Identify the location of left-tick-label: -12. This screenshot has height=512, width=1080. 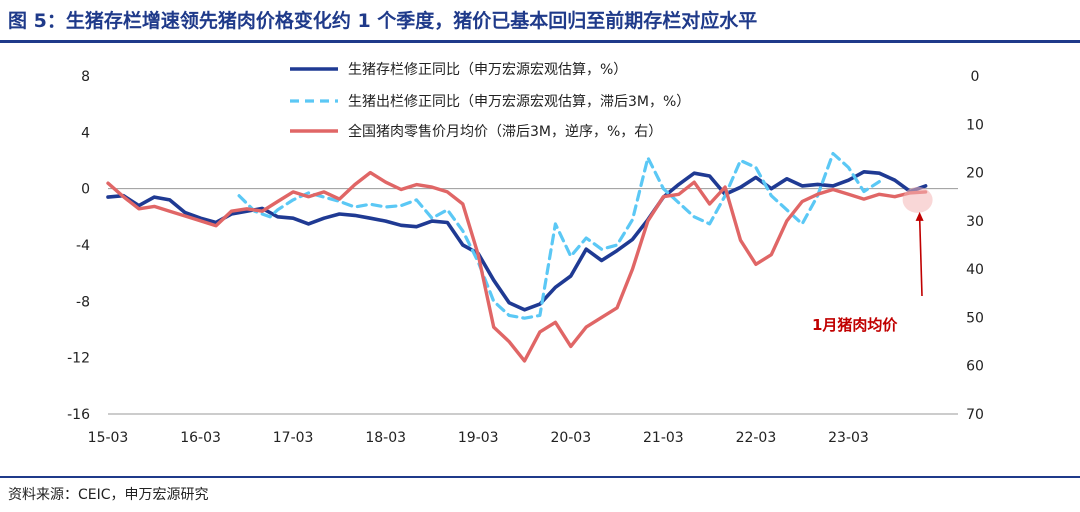
(78, 359).